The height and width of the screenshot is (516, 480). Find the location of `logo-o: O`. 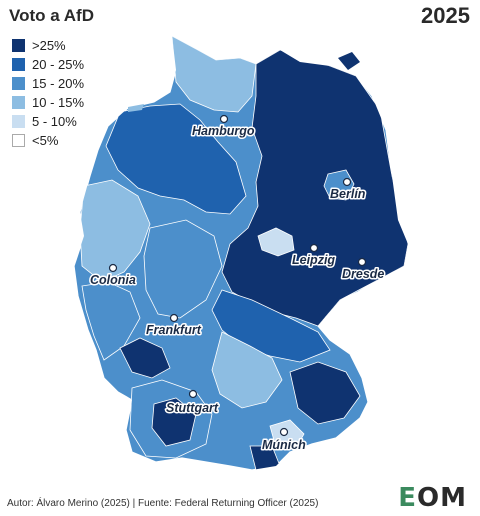

logo-o: O is located at coordinates (429, 498).